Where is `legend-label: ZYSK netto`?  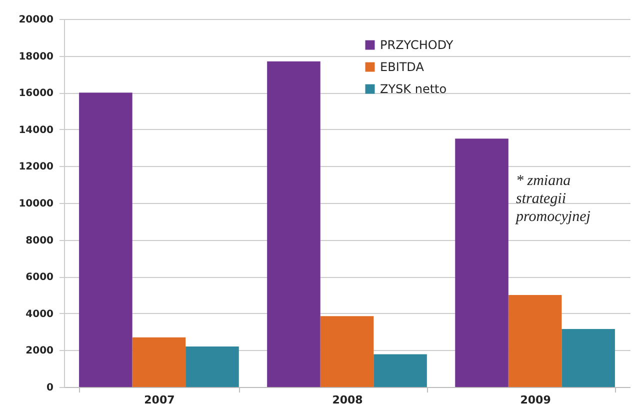
legend-label: ZYSK netto is located at coordinates (413, 89).